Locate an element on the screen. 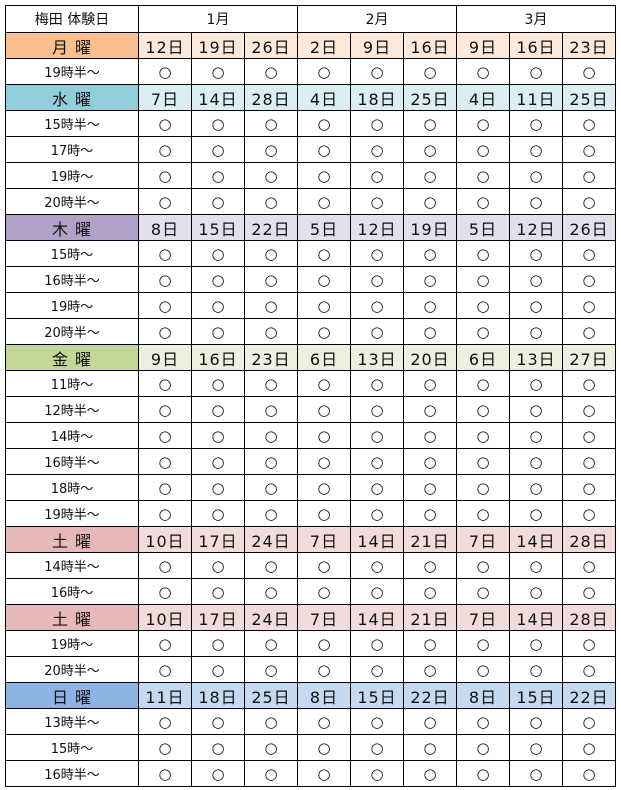  time-slot-label: 17時～ is located at coordinates (72, 149).